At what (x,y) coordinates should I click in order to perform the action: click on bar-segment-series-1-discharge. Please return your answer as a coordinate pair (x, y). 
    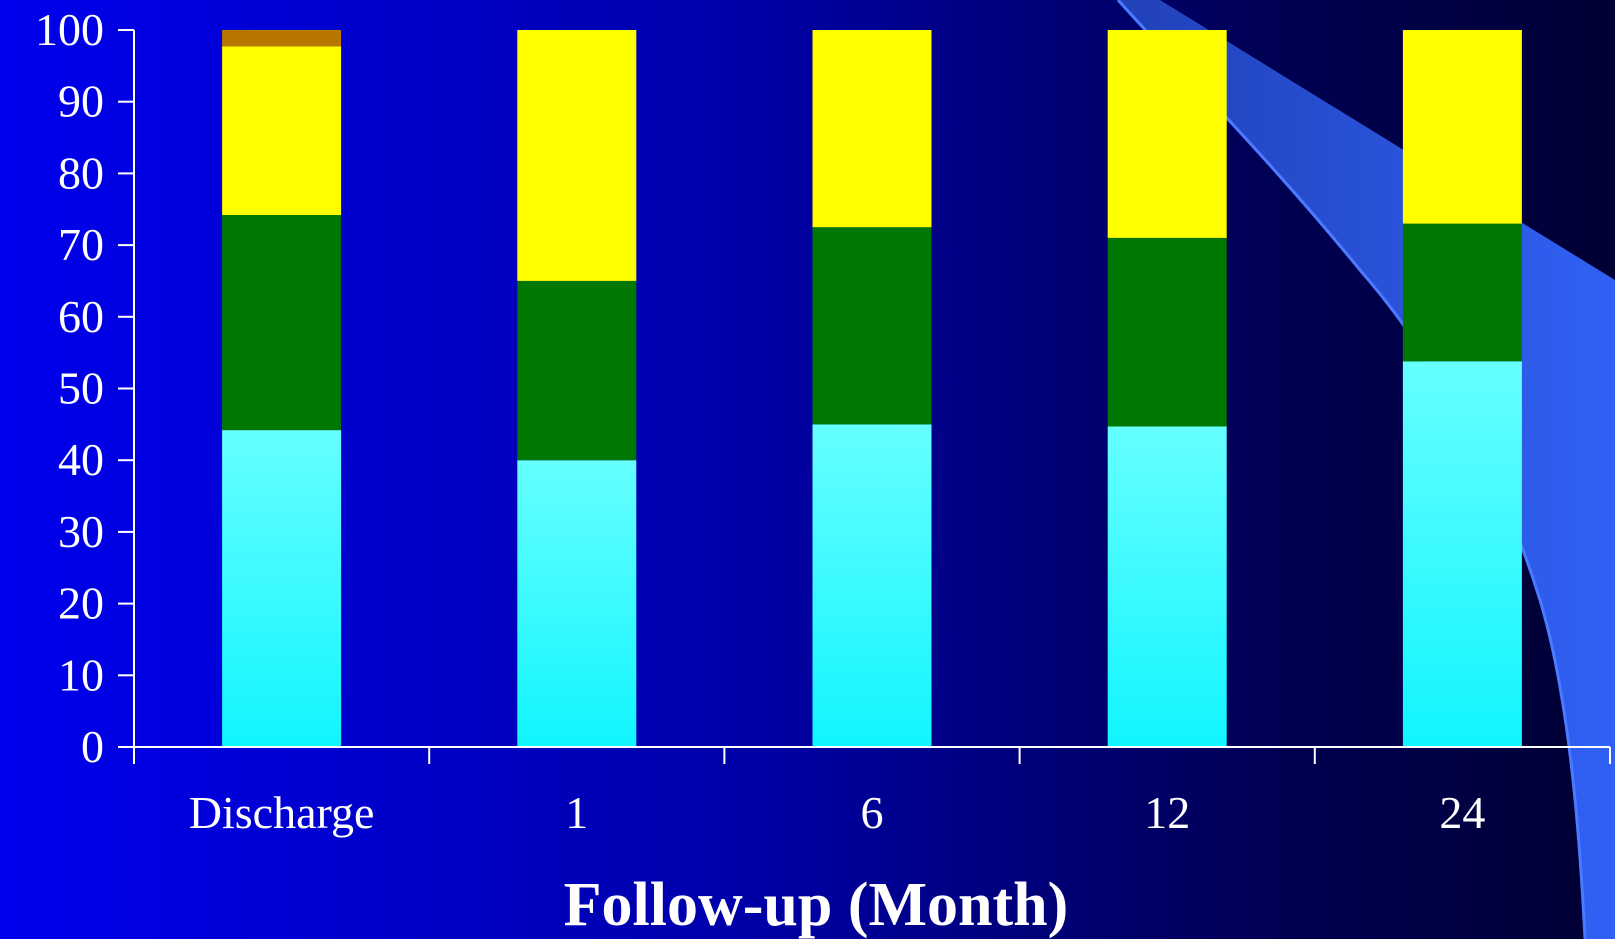
    Looking at the image, I should click on (281, 588).